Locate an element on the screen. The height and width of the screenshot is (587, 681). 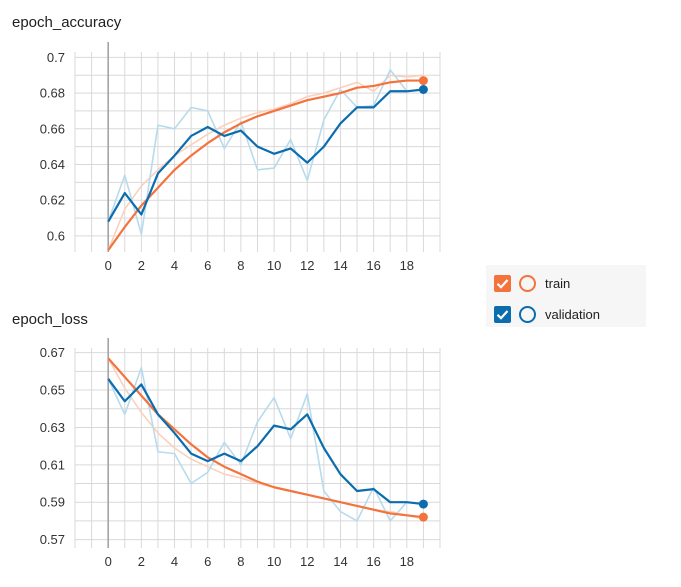
train-checkbox is located at coordinates (502, 283).